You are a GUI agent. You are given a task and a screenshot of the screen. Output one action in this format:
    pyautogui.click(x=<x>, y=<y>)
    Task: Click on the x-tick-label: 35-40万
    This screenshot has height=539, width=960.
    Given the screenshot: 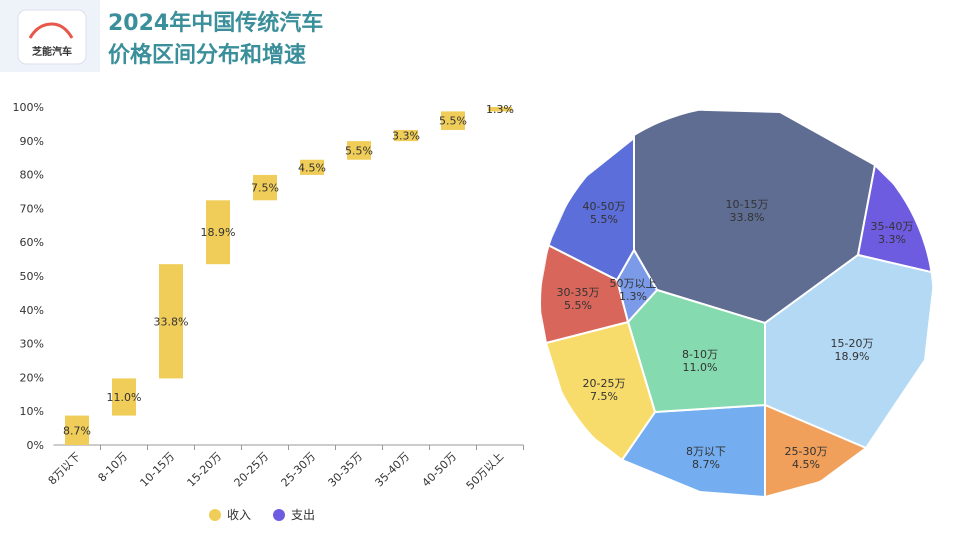 What is the action you would take?
    pyautogui.click(x=393, y=470)
    